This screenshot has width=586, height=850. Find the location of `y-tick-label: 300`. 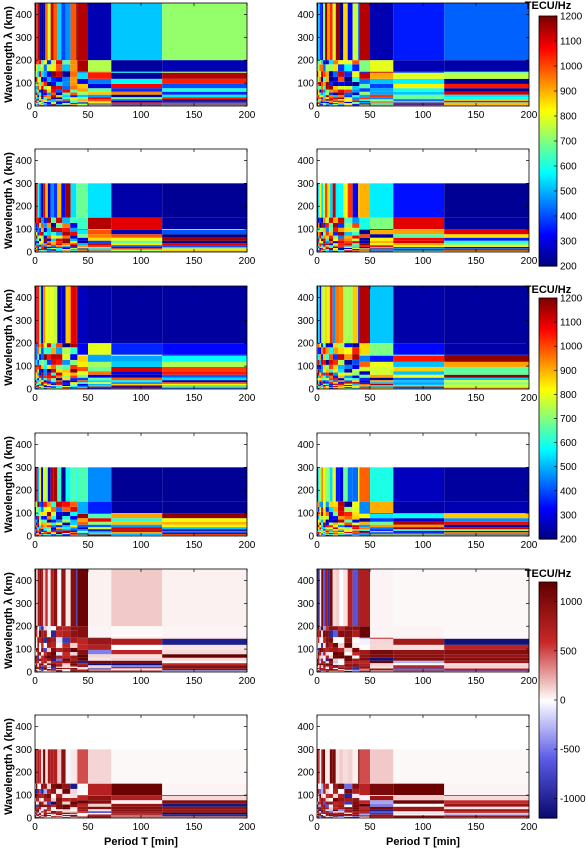

y-tick-label: 300 is located at coordinates (305, 604).